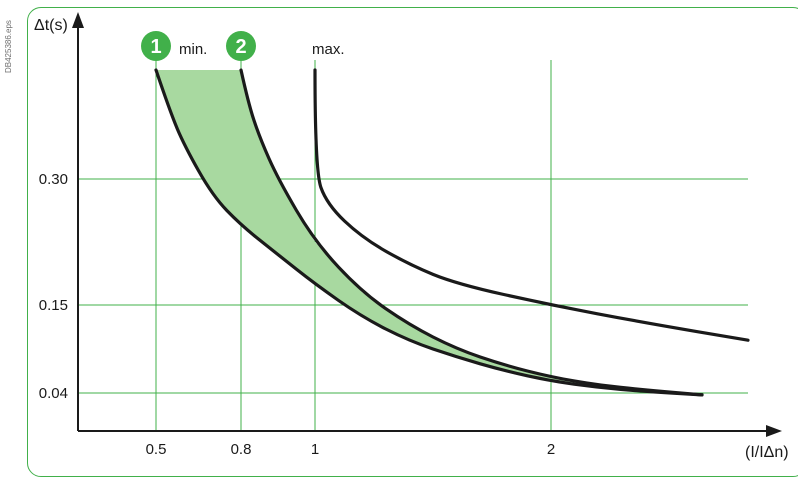 The image size is (798, 477). What do you see at coordinates (53, 179) in the screenshot?
I see `y-tick-label: 0.30` at bounding box center [53, 179].